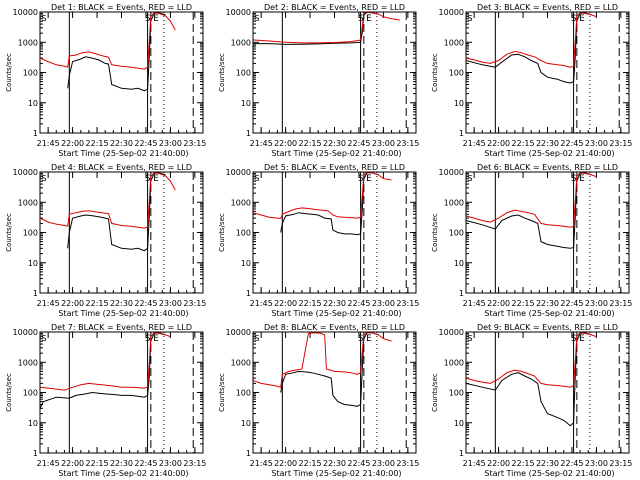  I want to click on panel-title: Det 1: BLACK = Events, RED = LLD, so click(121, 7).